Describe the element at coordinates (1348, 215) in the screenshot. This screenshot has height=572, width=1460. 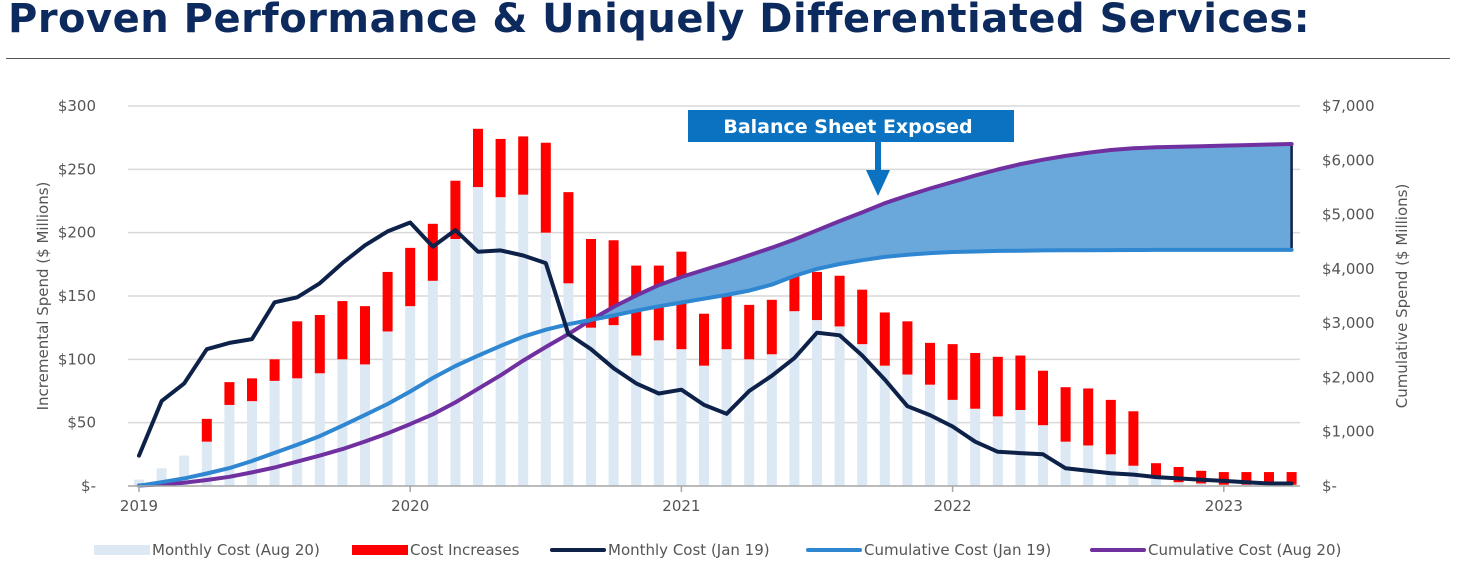
I see `y-right-tick-label: $5,000` at that location.